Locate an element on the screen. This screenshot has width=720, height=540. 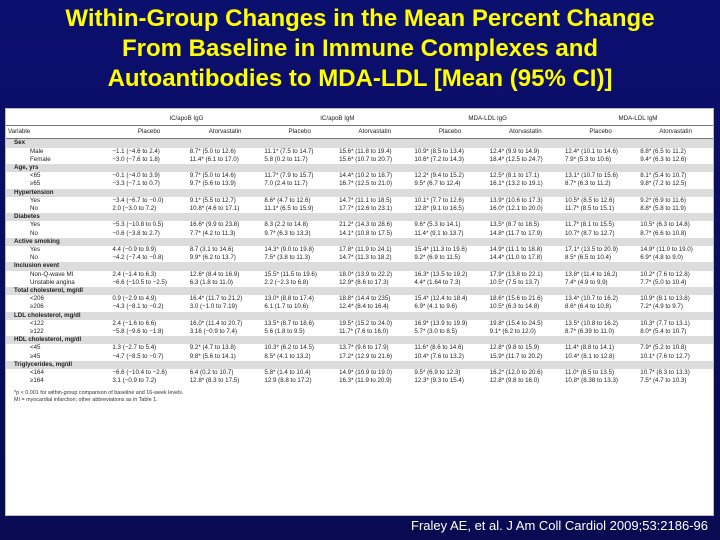
table-cell: 9.7* (5.6 to 13.9) is located at coordinates (212, 184).